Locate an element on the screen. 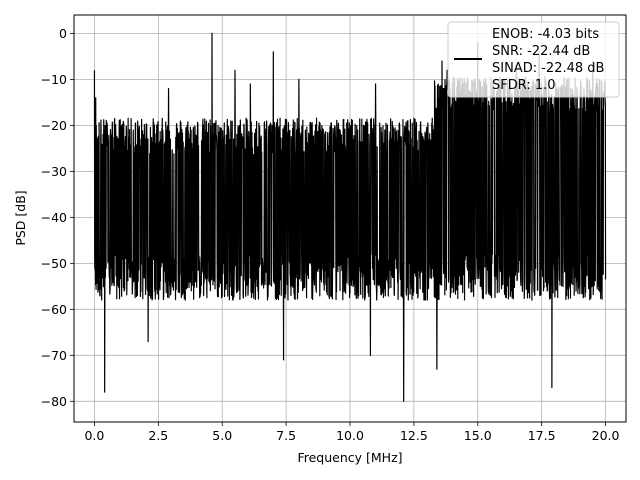 Image resolution: width=640 pixels, height=480 pixels. x-tick-label: 10.0 is located at coordinates (350, 435).